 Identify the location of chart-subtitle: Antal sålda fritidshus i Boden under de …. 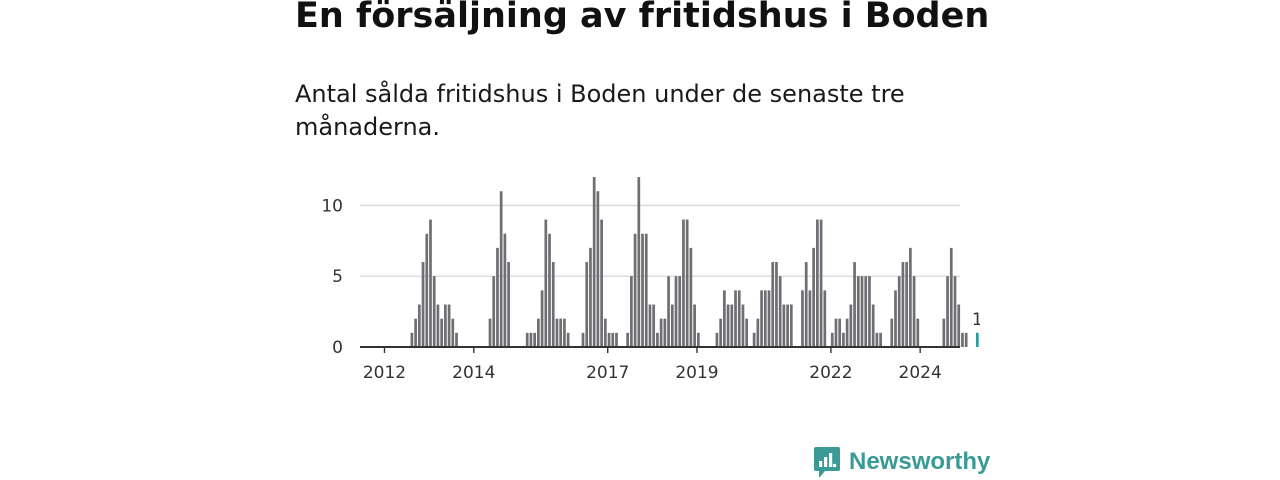
(600, 110).